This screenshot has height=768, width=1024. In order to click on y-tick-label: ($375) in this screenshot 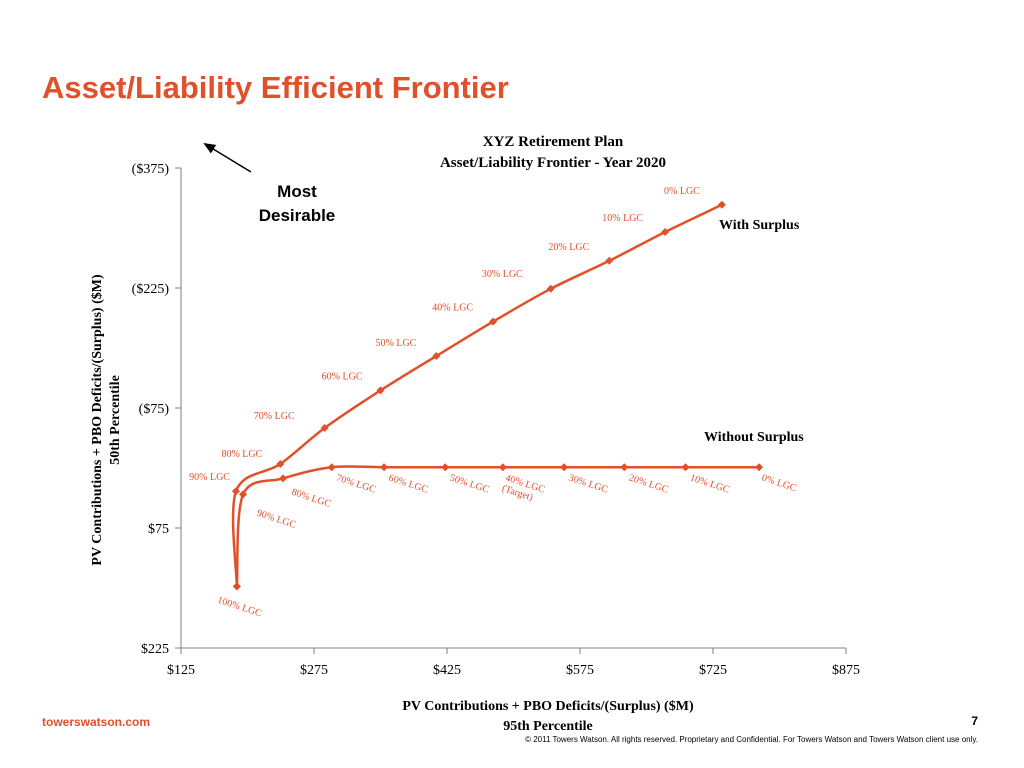, I will do `click(151, 169)`.